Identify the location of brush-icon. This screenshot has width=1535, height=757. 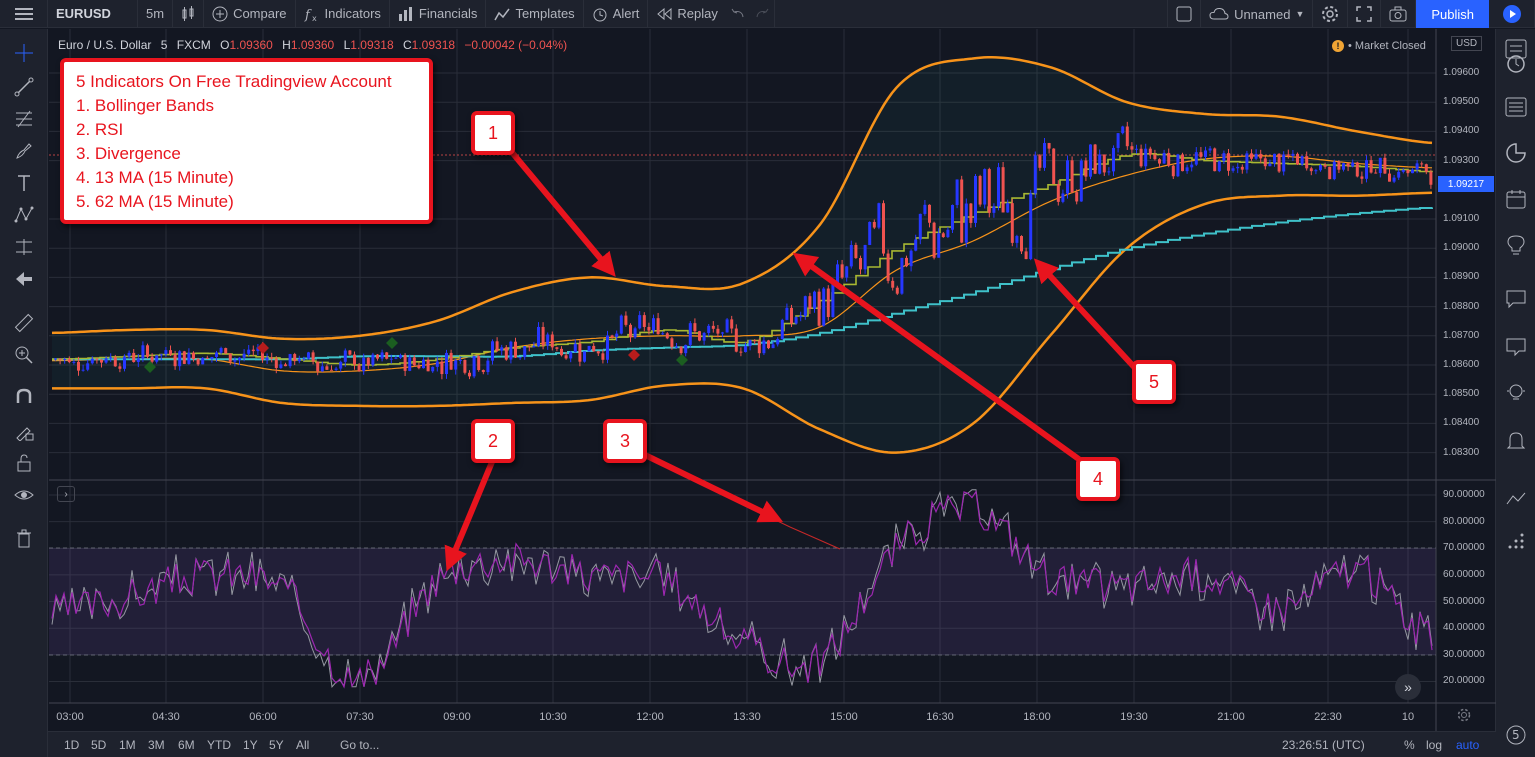
(24, 151).